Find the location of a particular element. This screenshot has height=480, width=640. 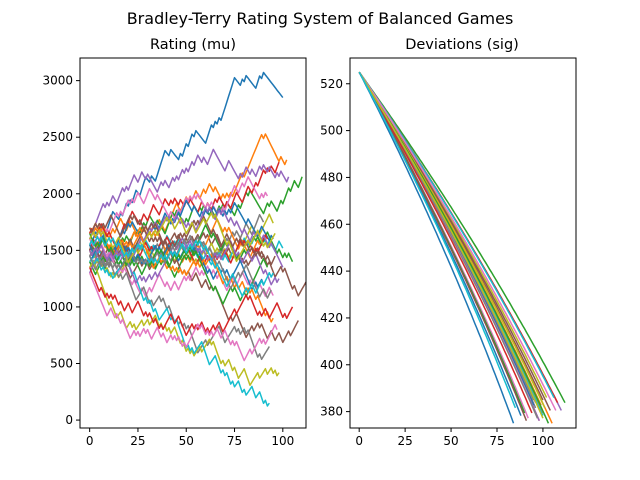

deviation-y-tick-label: 380 is located at coordinates (331, 412).